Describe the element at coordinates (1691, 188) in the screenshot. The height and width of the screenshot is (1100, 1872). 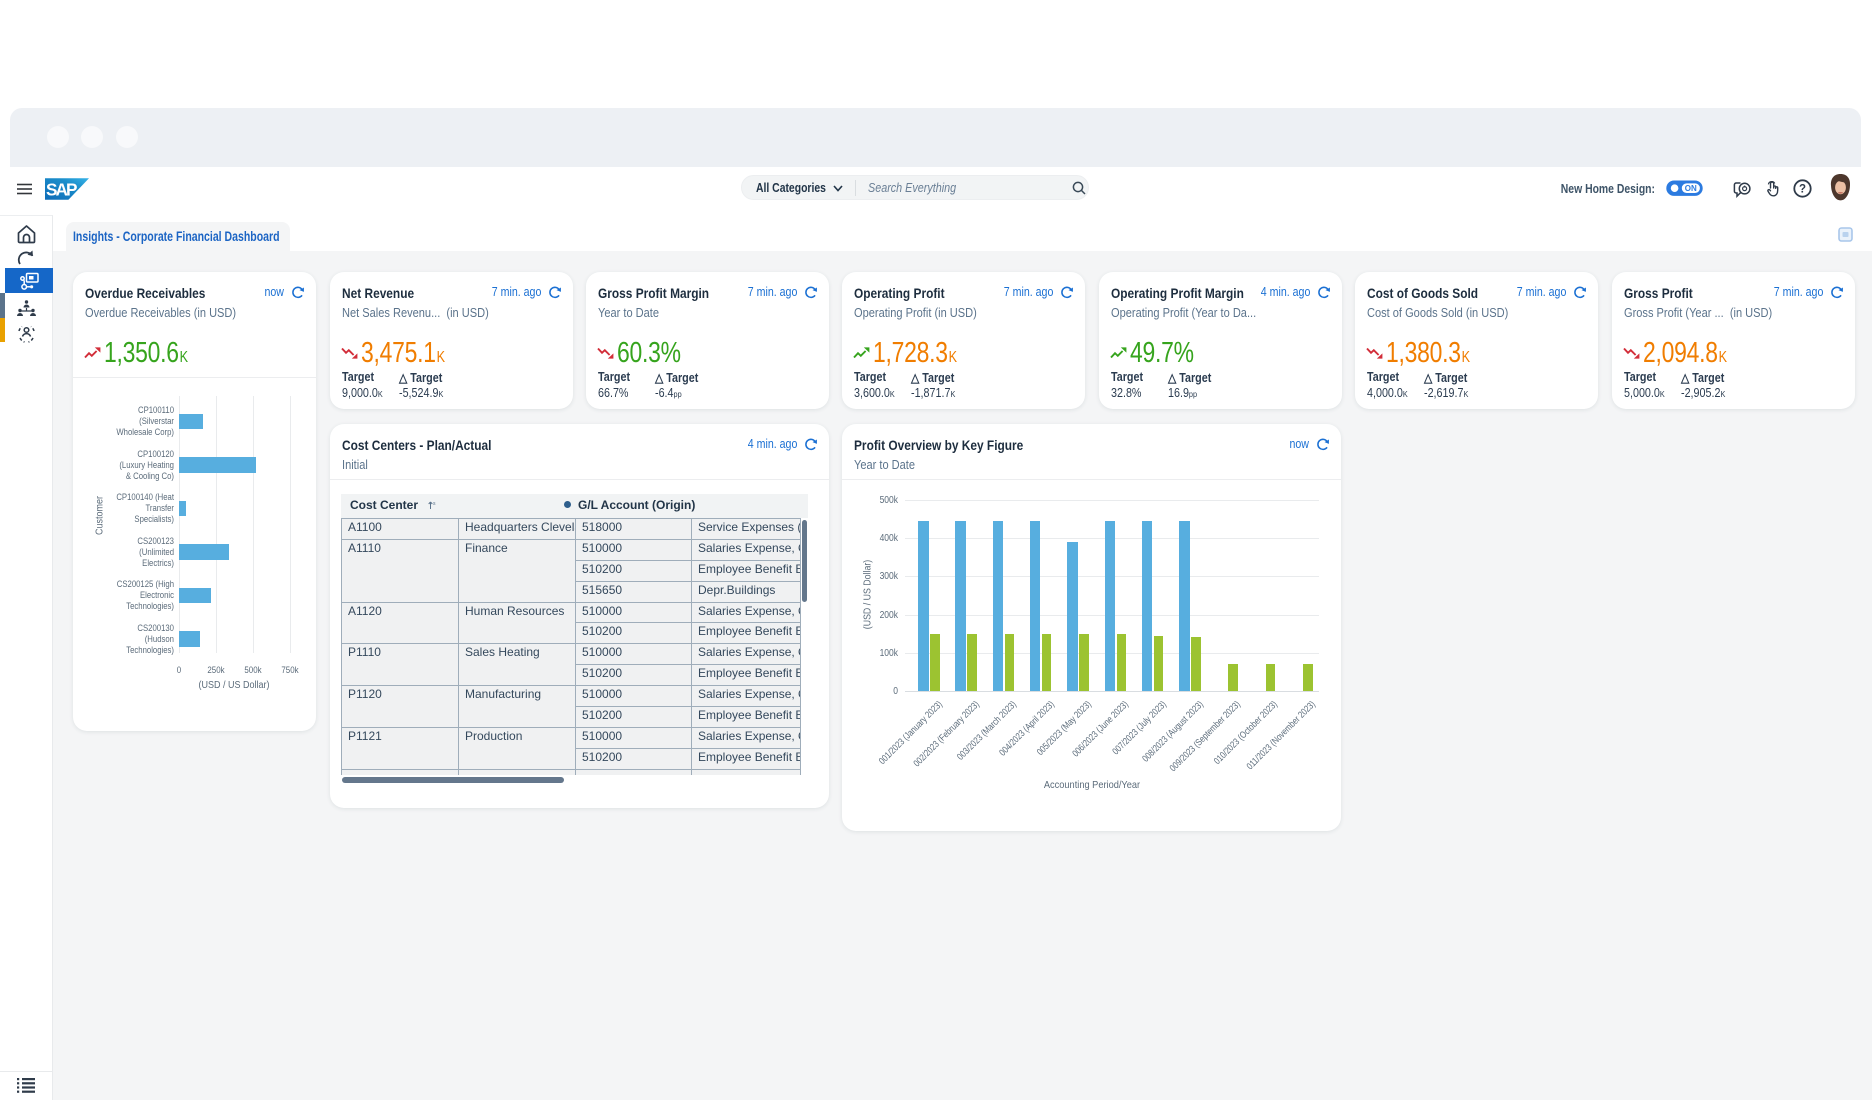
I see `svg-text: ON` at that location.